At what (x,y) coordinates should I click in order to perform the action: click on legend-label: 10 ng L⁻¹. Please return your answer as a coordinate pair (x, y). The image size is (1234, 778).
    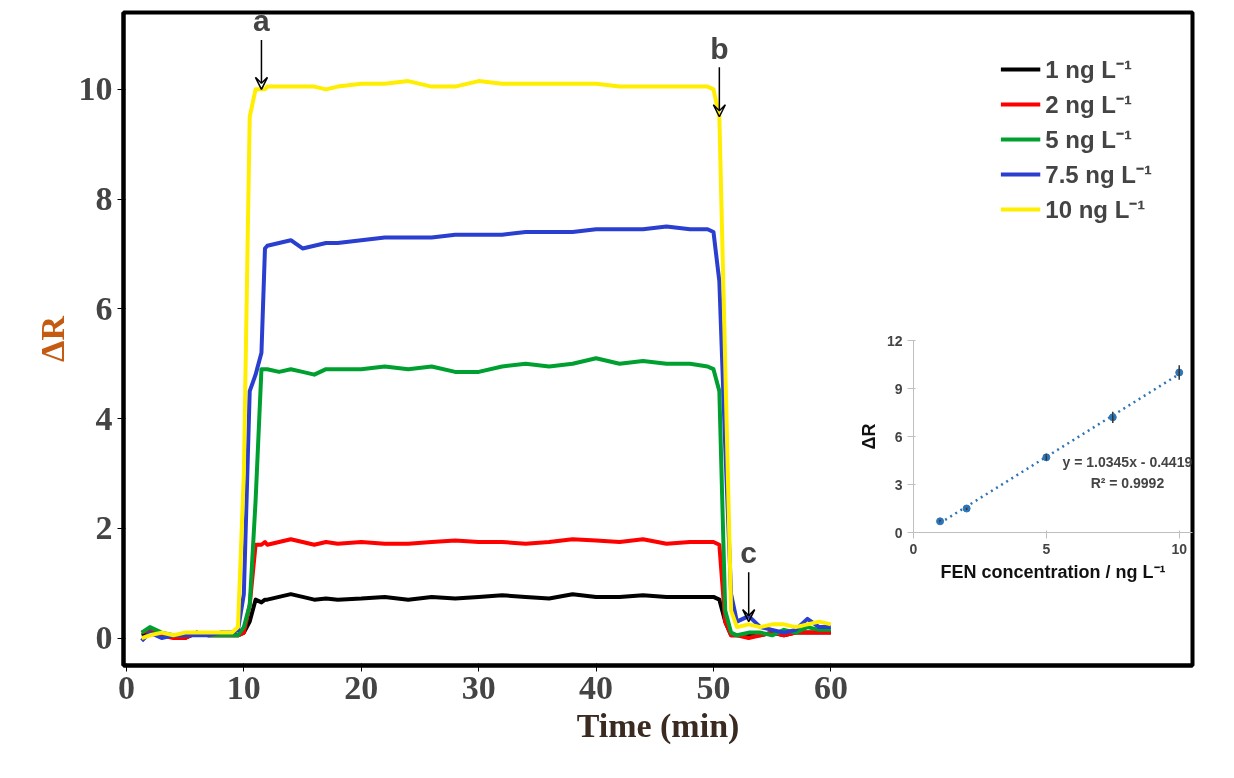
    Looking at the image, I should click on (1095, 210).